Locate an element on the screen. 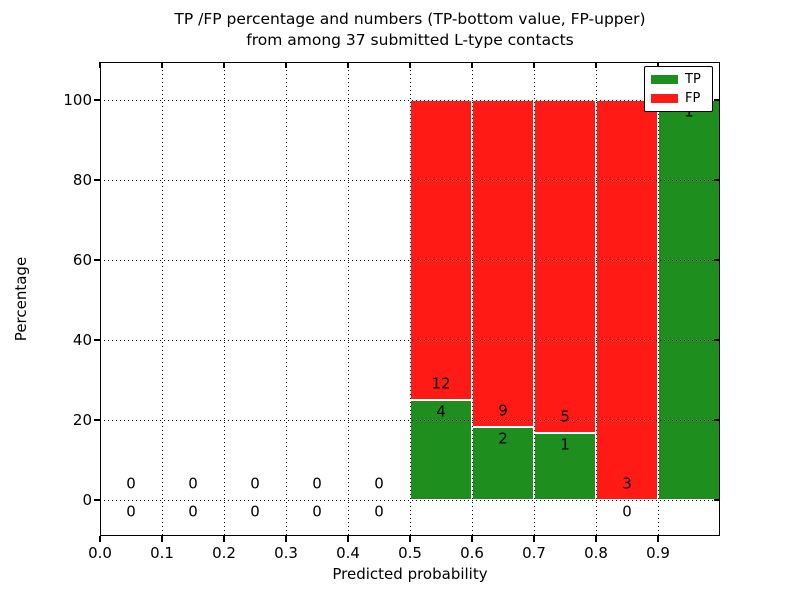 The height and width of the screenshot is (600, 800). fp-count-label: 12 is located at coordinates (441, 383).